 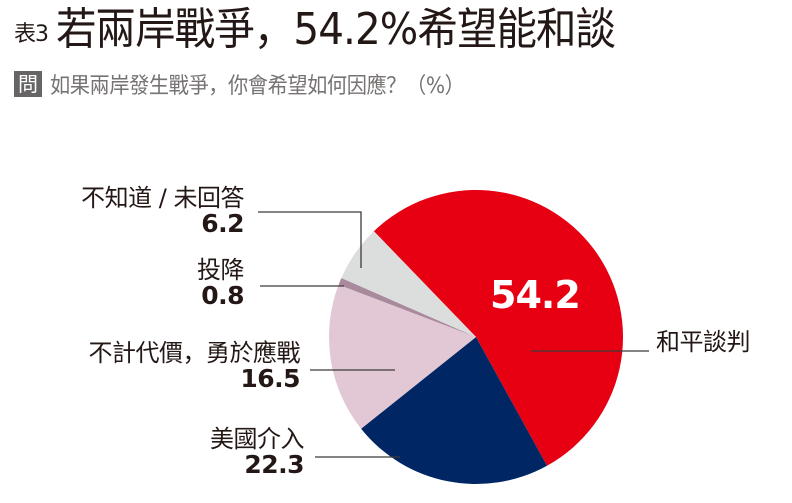 I want to click on table-number: 表3, so click(x=31, y=34).